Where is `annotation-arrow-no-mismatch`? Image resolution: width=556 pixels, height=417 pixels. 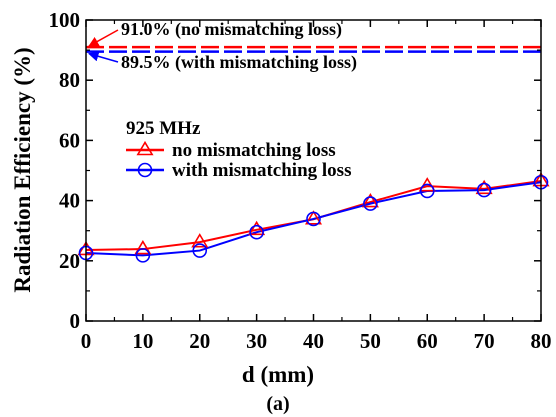
annotation-arrow-no-mismatch is located at coordinates (103, 38).